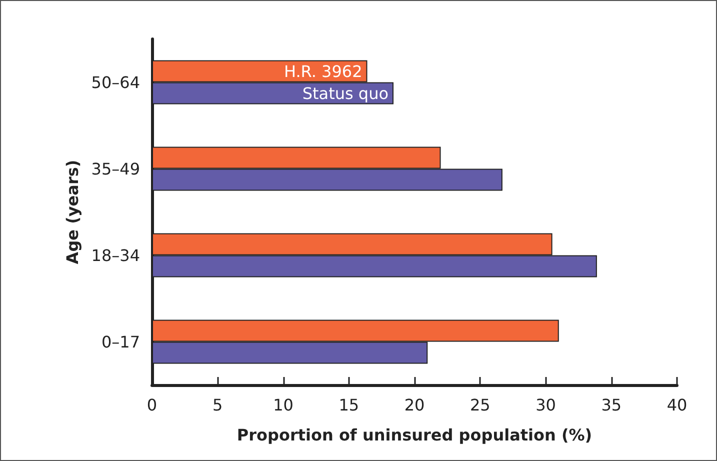 This screenshot has width=717, height=461. What do you see at coordinates (546, 405) in the screenshot?
I see `x-tick-label: 30` at bounding box center [546, 405].